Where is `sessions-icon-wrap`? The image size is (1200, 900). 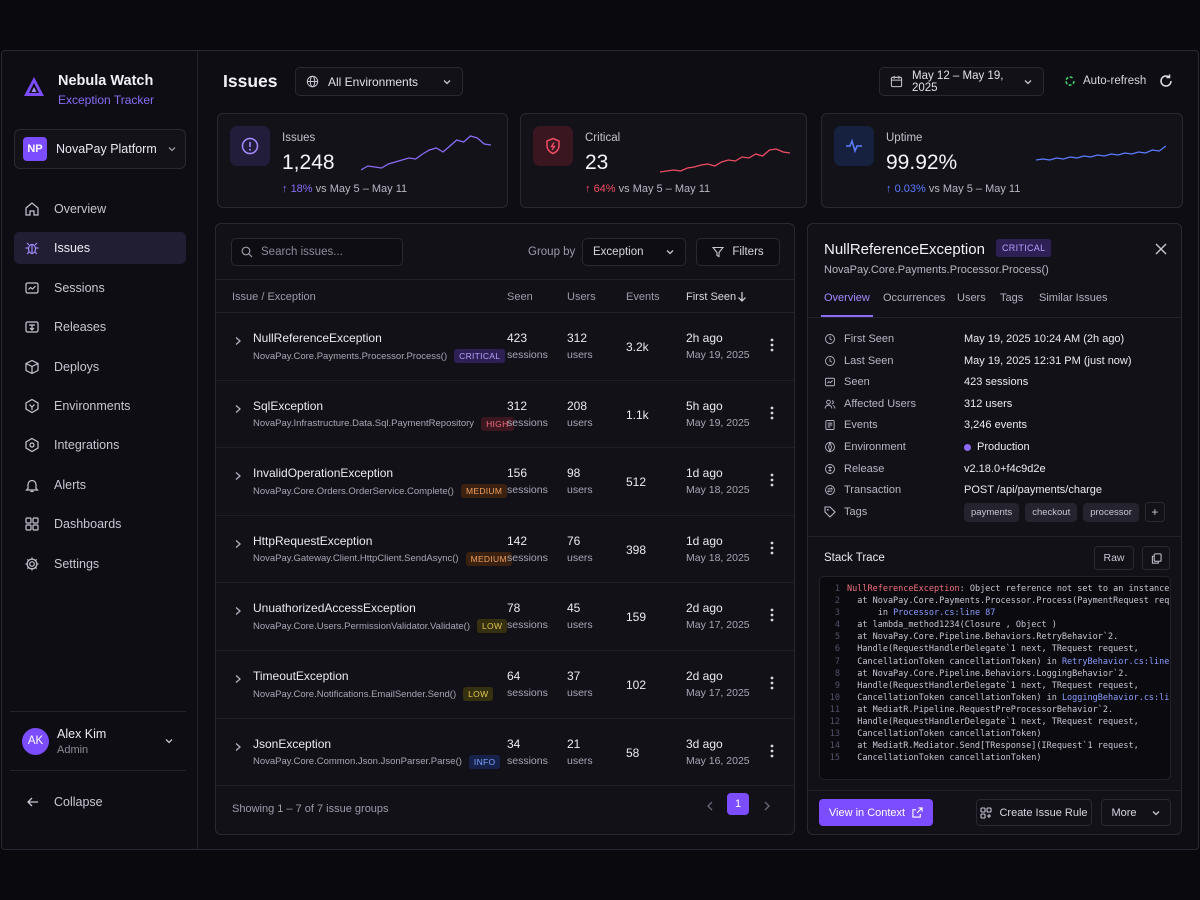 sessions-icon-wrap is located at coordinates (32, 288).